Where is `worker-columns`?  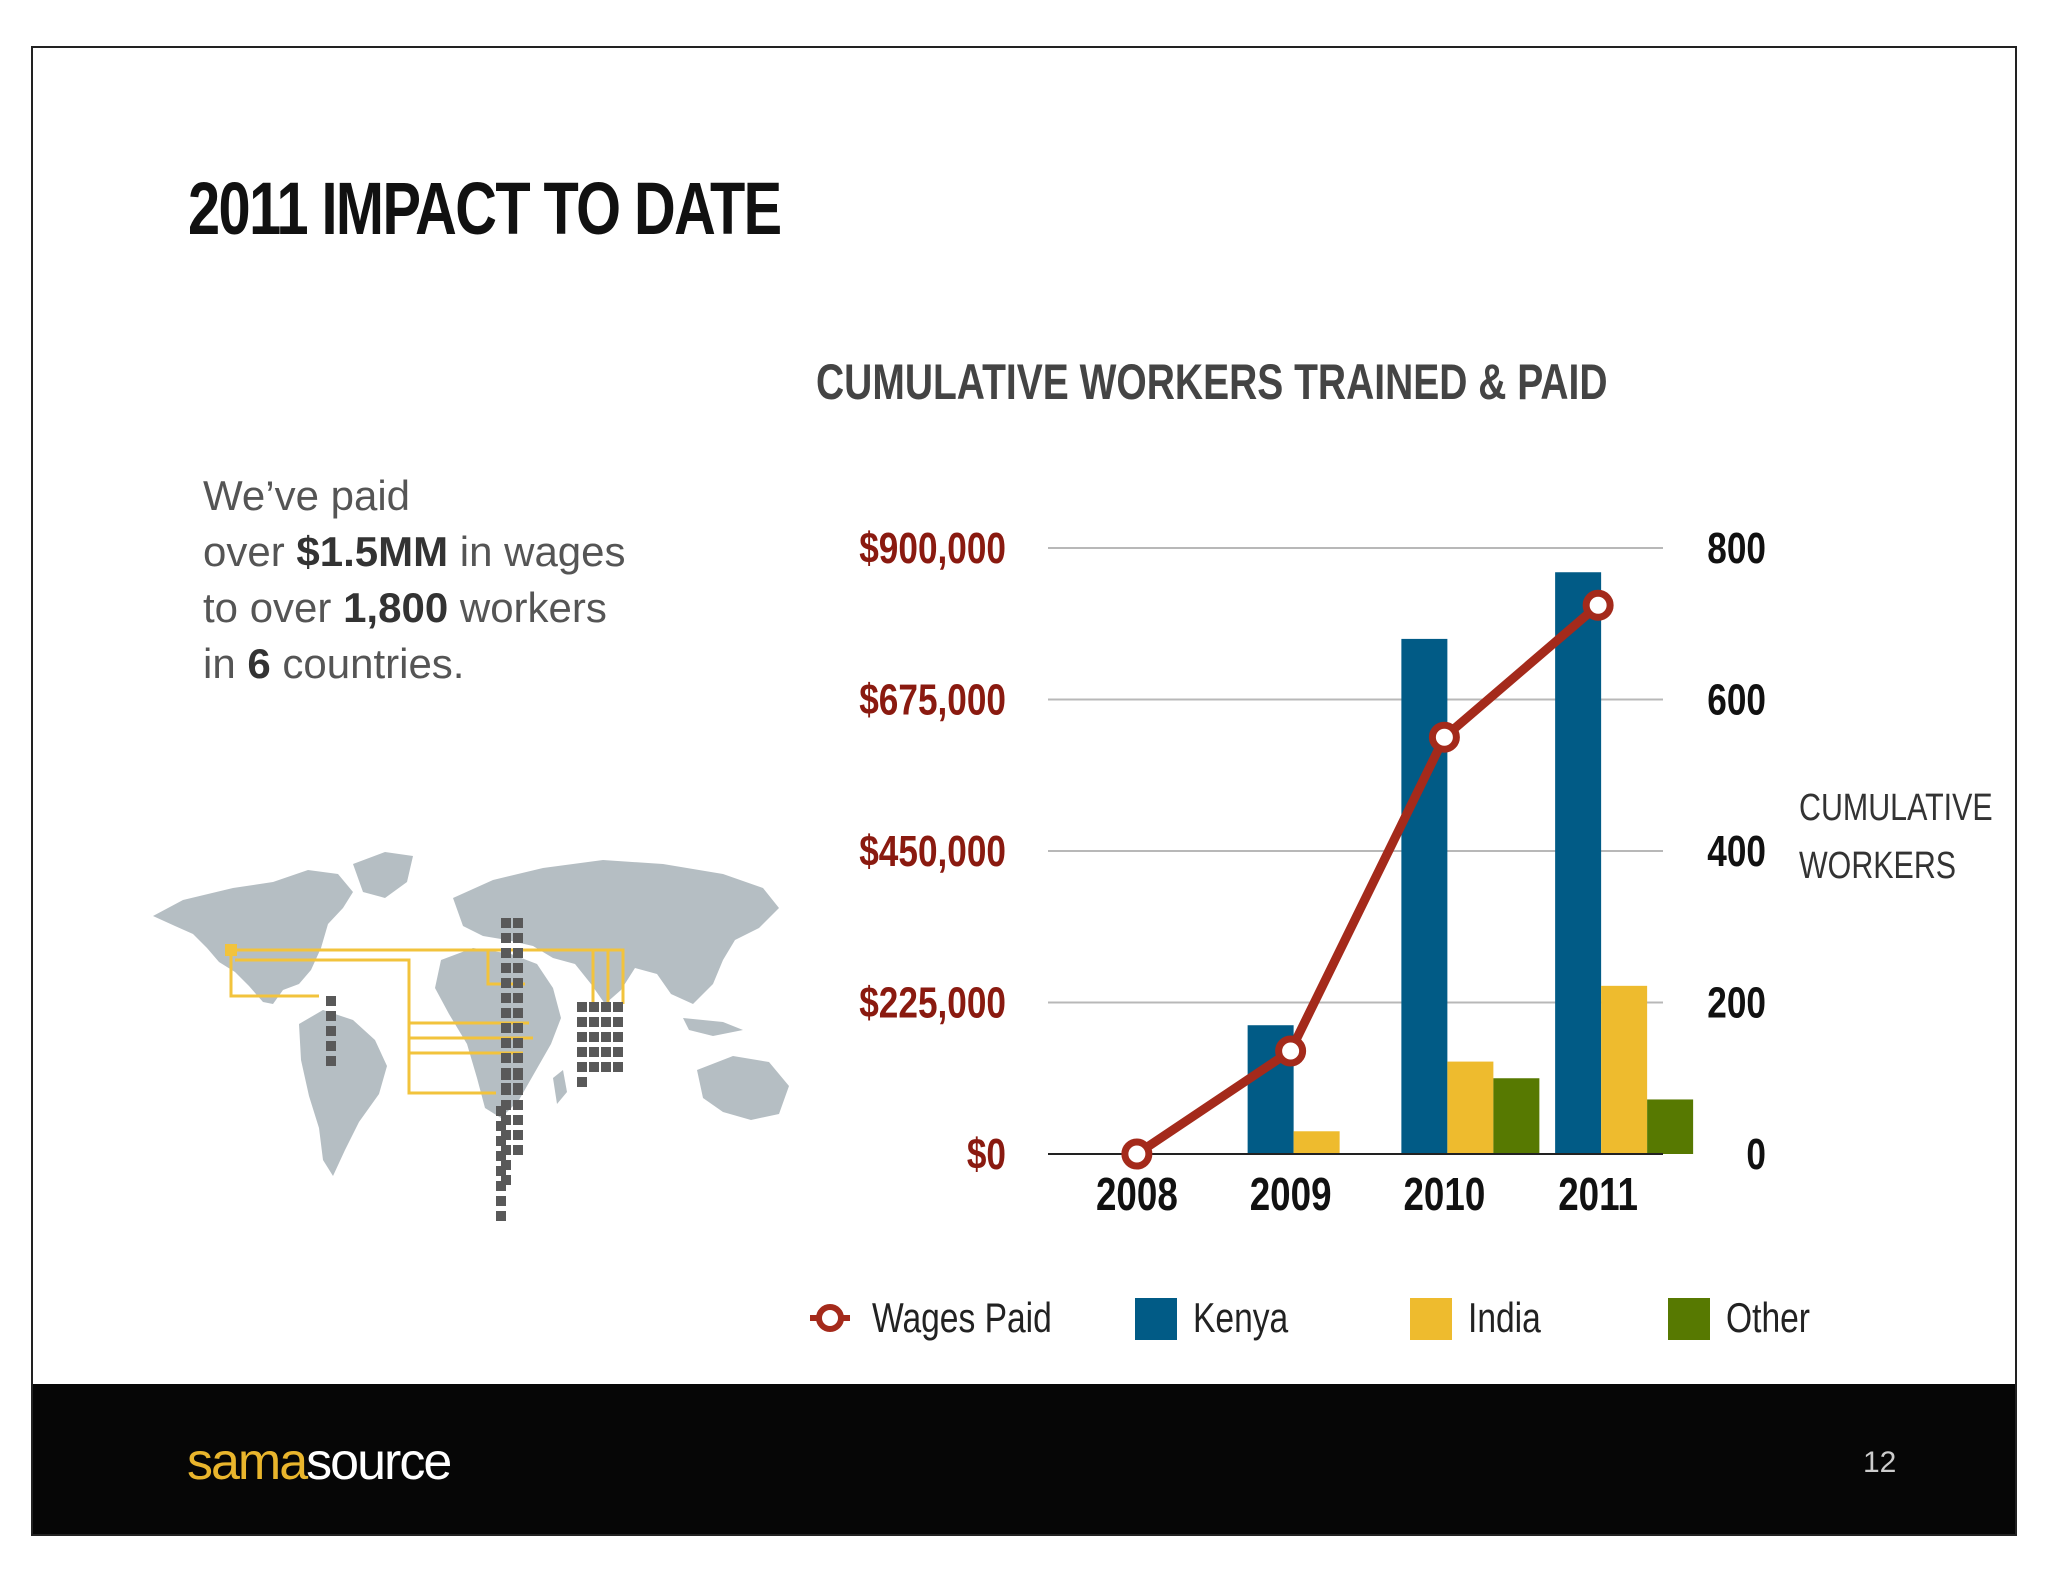 worker-columns is located at coordinates (474, 1069).